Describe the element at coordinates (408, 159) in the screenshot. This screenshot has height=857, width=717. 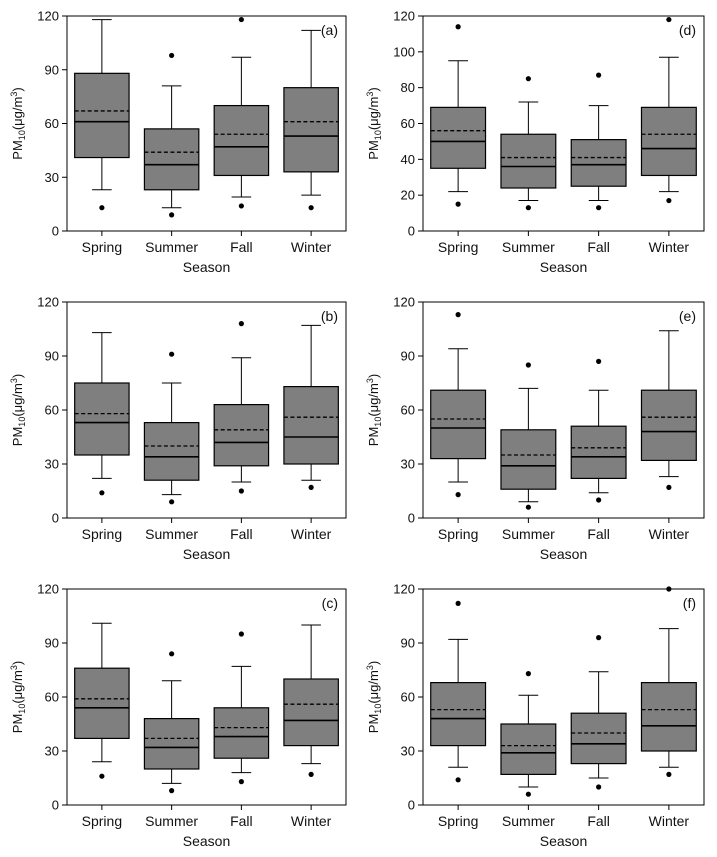
I see `y-tick-label: 40` at that location.